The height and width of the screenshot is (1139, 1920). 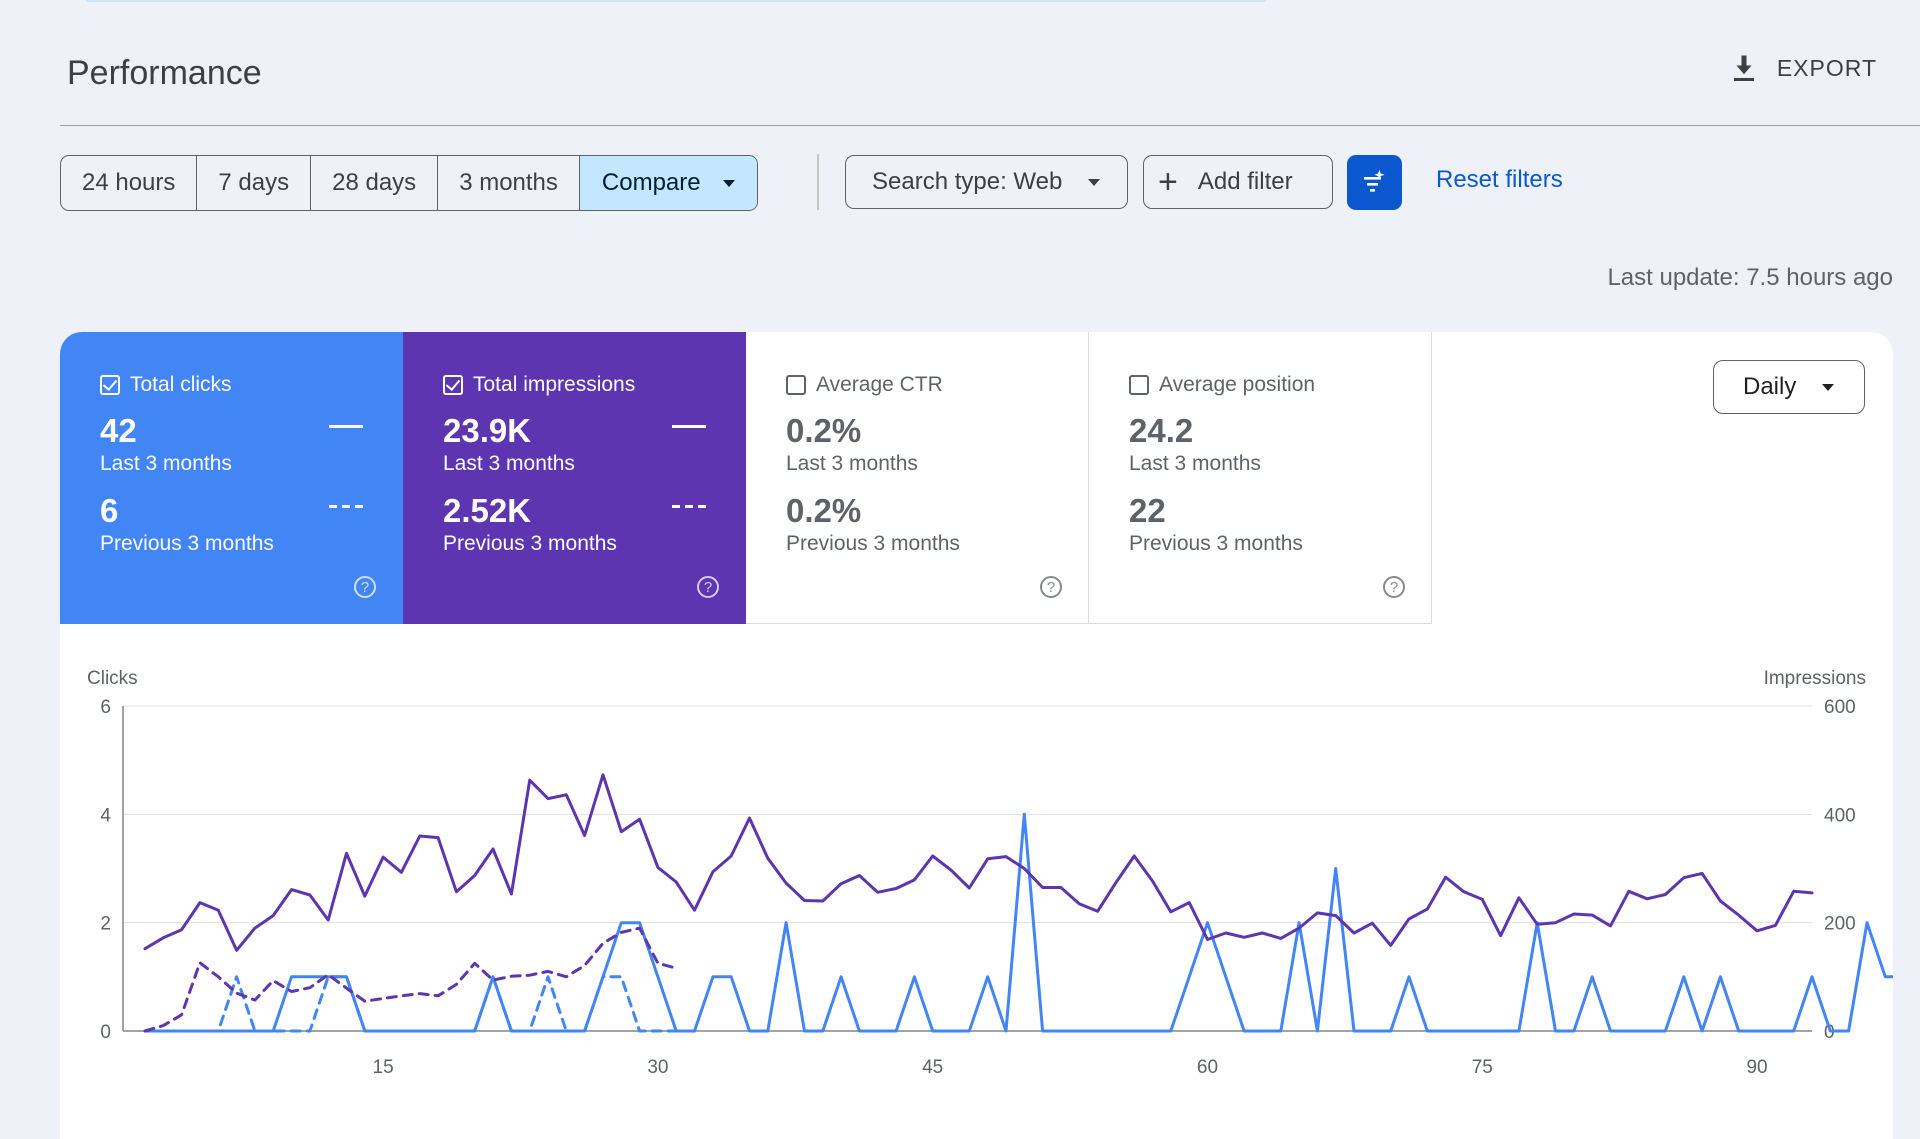 I want to click on add-filter-label: Add filter, so click(x=1245, y=181).